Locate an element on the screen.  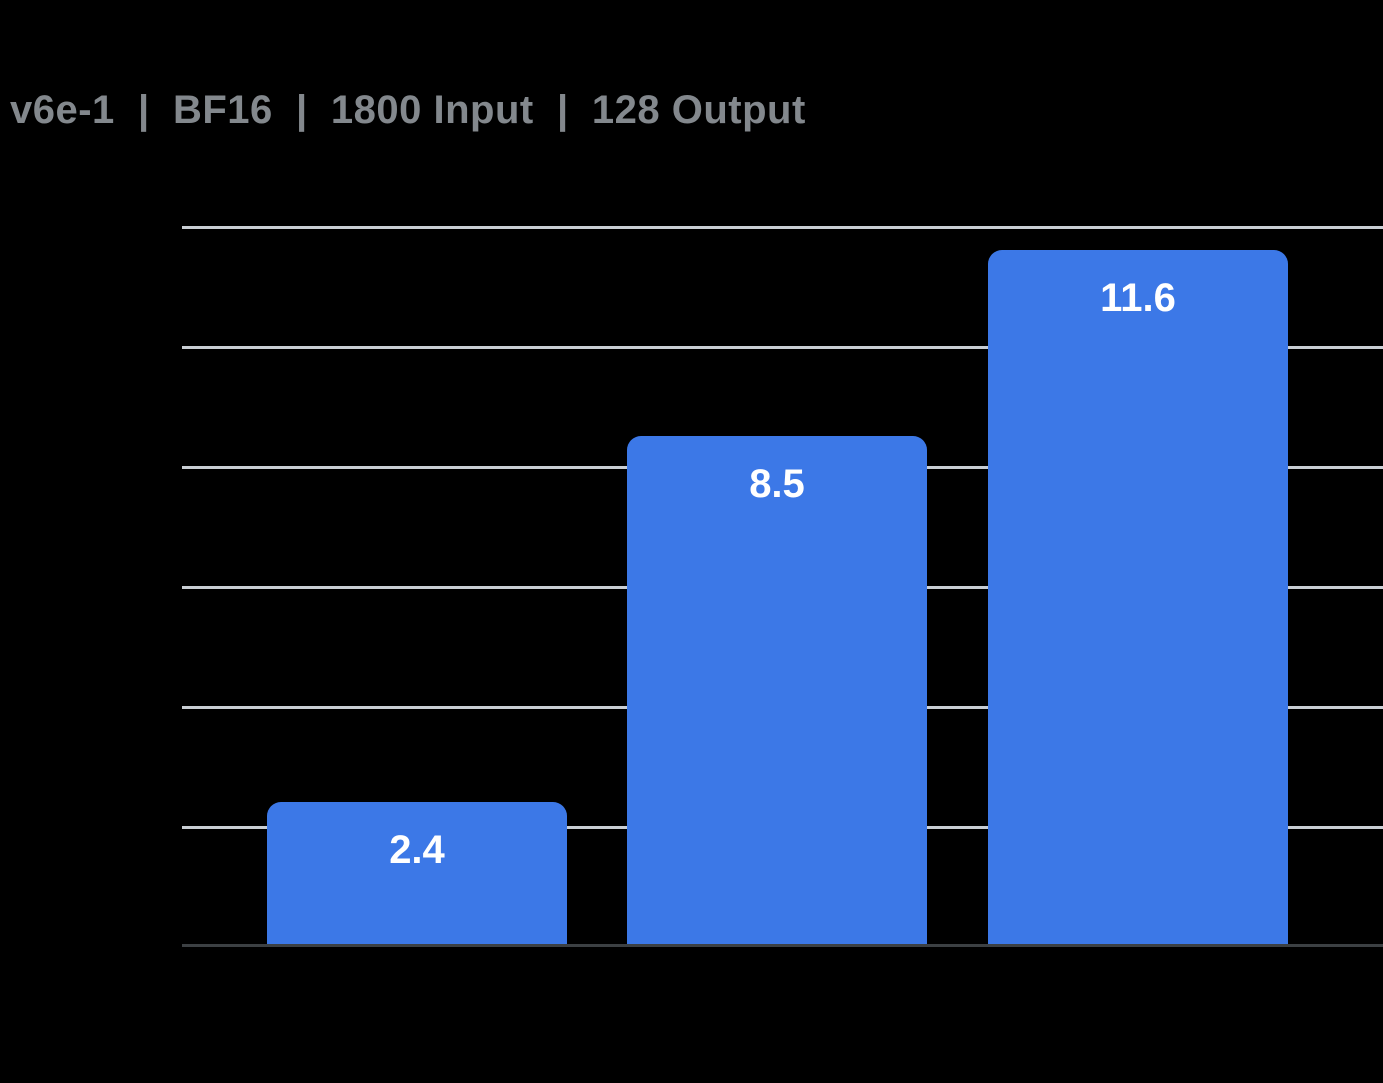
bar: 2.4 is located at coordinates (417, 874).